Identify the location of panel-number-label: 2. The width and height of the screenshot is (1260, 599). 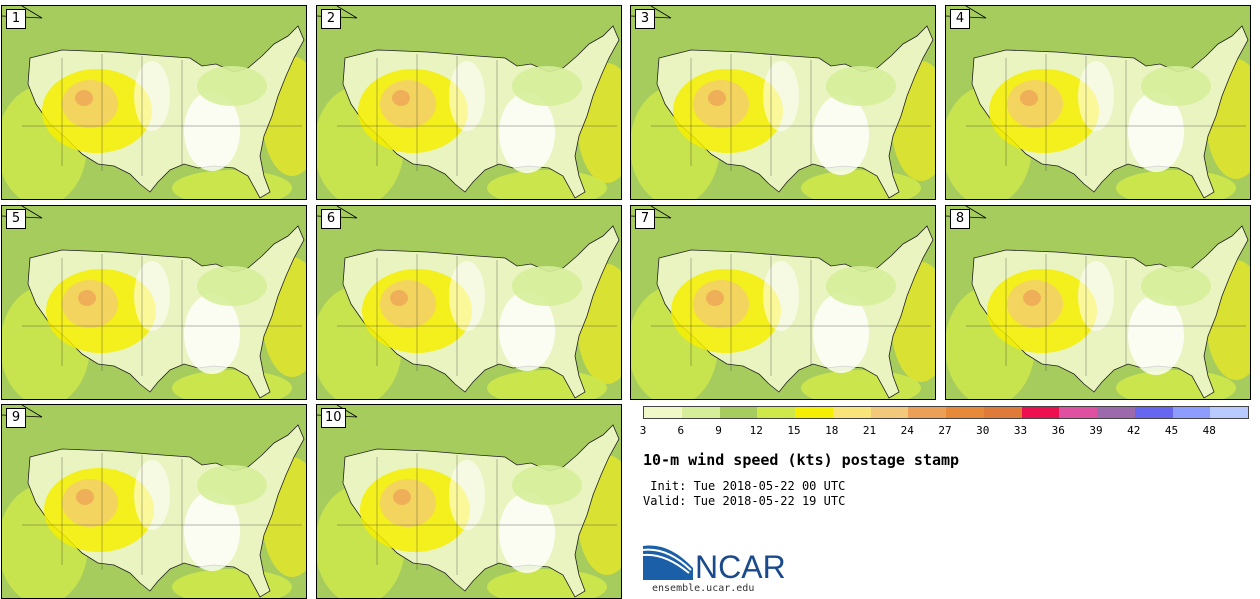
(331, 19).